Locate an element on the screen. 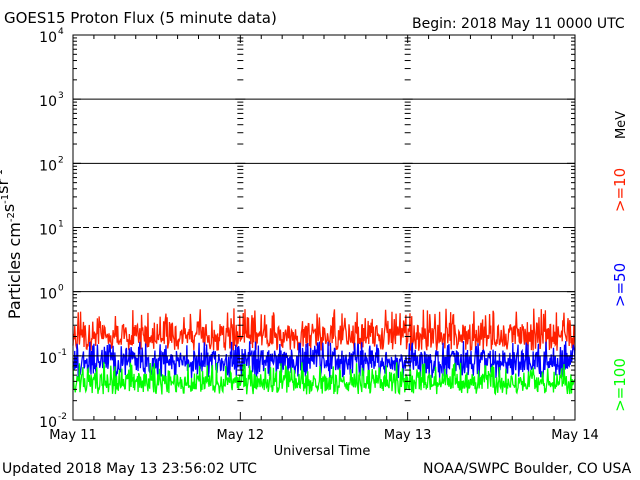  y-tick-exponent: -2 is located at coordinates (62, 417).